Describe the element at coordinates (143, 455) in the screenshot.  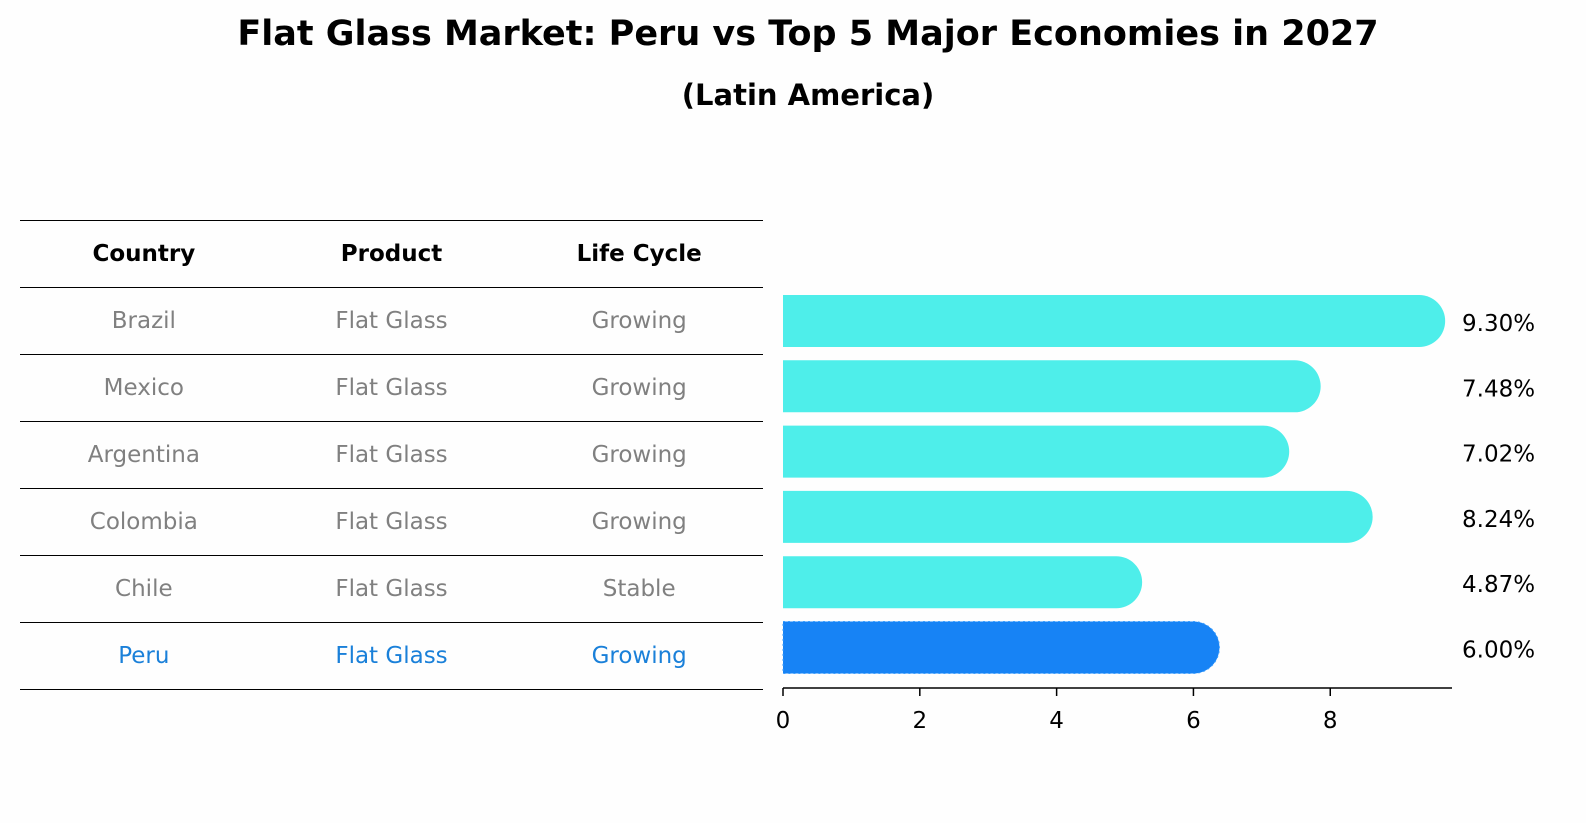
I see `country-cell: Argentina` at that location.